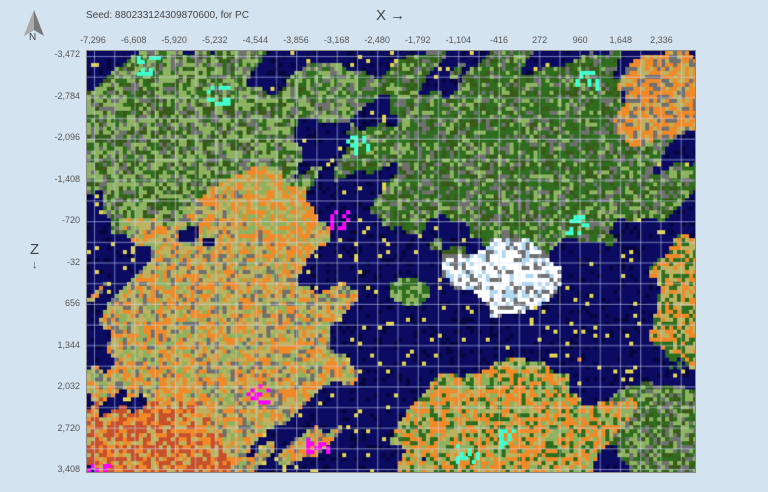  Describe the element at coordinates (68, 469) in the screenshot. I see `z-tick-label: 3,408` at that location.